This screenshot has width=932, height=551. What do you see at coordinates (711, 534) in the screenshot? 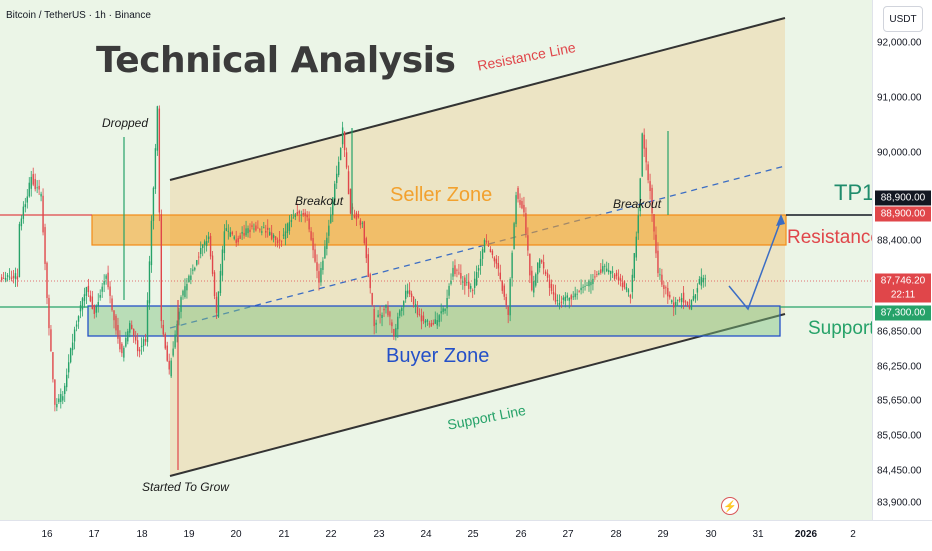
I see `time-tick: 30` at bounding box center [711, 534].